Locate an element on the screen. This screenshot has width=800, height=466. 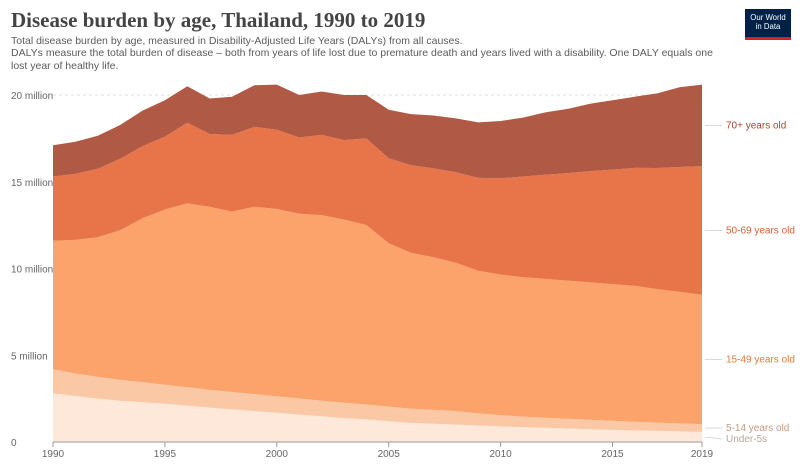
y-tick-label: 20 million is located at coordinates (32, 96).